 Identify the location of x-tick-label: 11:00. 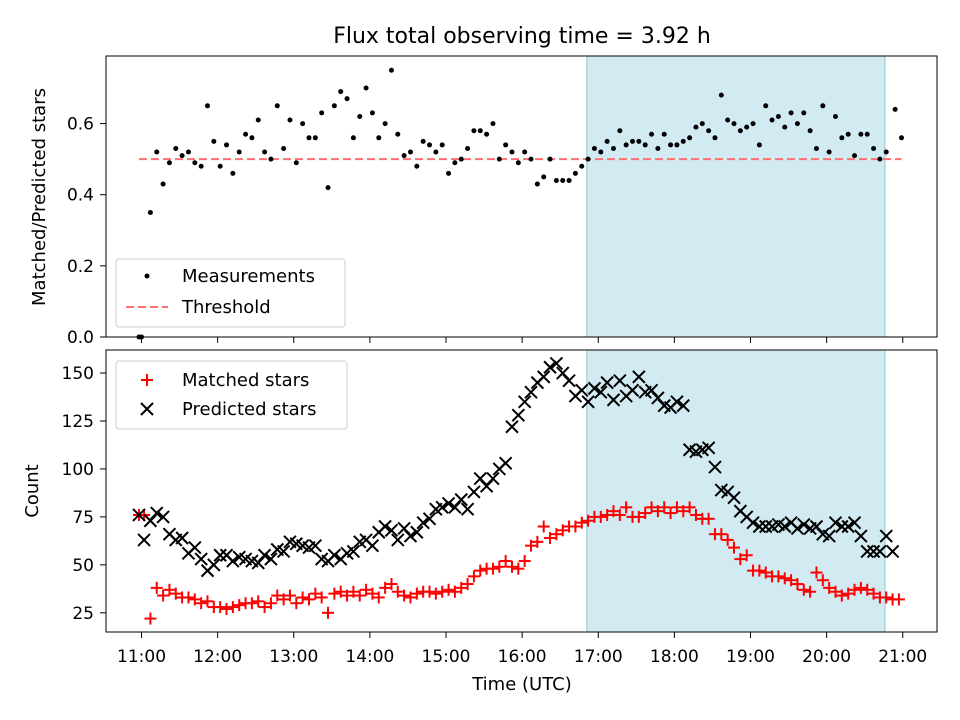
(141, 657).